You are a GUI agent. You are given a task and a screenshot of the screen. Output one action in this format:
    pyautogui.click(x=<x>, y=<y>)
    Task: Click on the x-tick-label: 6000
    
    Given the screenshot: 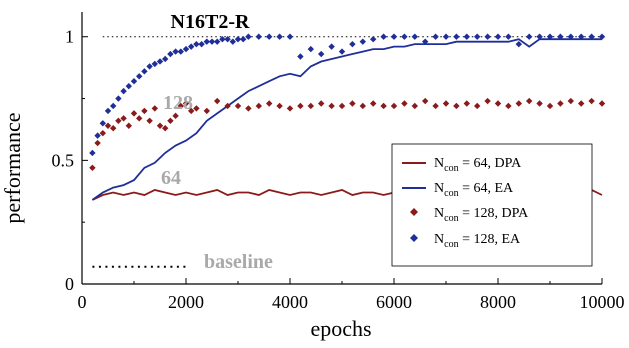 What is the action you would take?
    pyautogui.click(x=394, y=302)
    